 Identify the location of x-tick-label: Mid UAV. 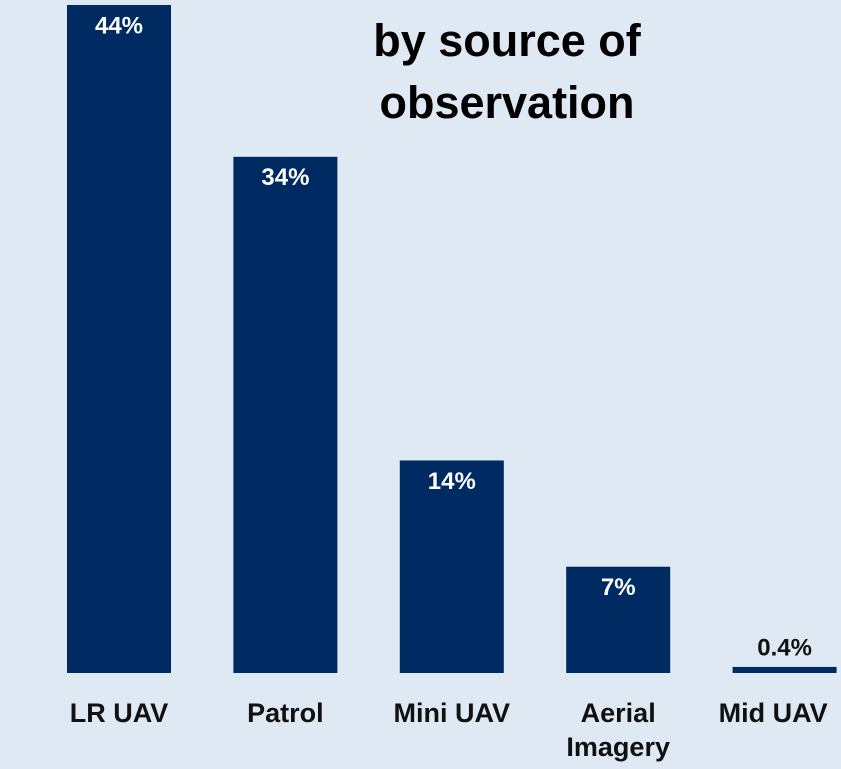
(773, 713).